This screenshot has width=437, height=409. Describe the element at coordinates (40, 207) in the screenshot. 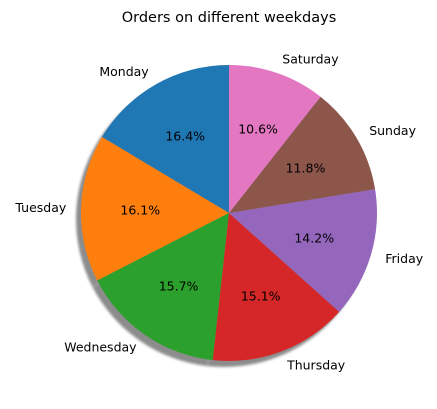

I see `slice-label-tuesday: Tuesday` at that location.